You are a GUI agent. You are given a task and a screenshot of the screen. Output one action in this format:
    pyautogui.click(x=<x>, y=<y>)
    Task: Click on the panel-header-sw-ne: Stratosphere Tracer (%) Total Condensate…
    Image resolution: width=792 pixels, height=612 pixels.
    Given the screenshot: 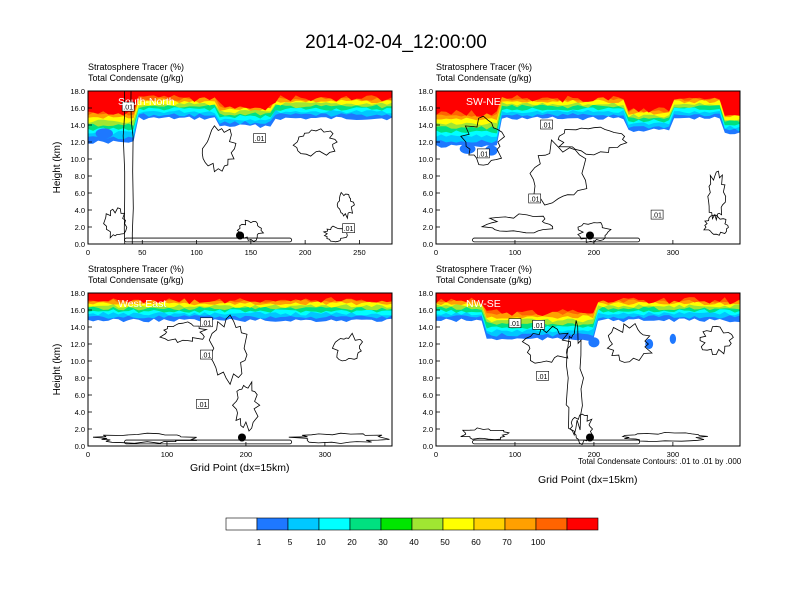 What is the action you would take?
    pyautogui.click(x=484, y=73)
    